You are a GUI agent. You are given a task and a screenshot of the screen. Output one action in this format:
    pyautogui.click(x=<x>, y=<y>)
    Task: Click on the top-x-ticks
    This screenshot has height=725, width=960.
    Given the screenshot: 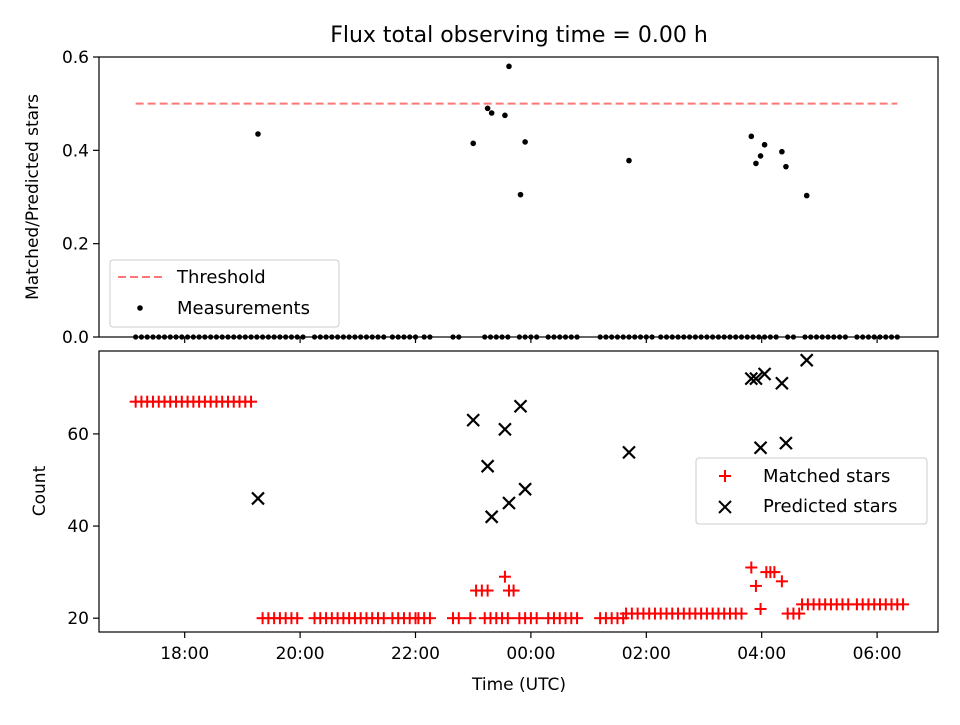 What is the action you would take?
    pyautogui.click(x=531, y=340)
    